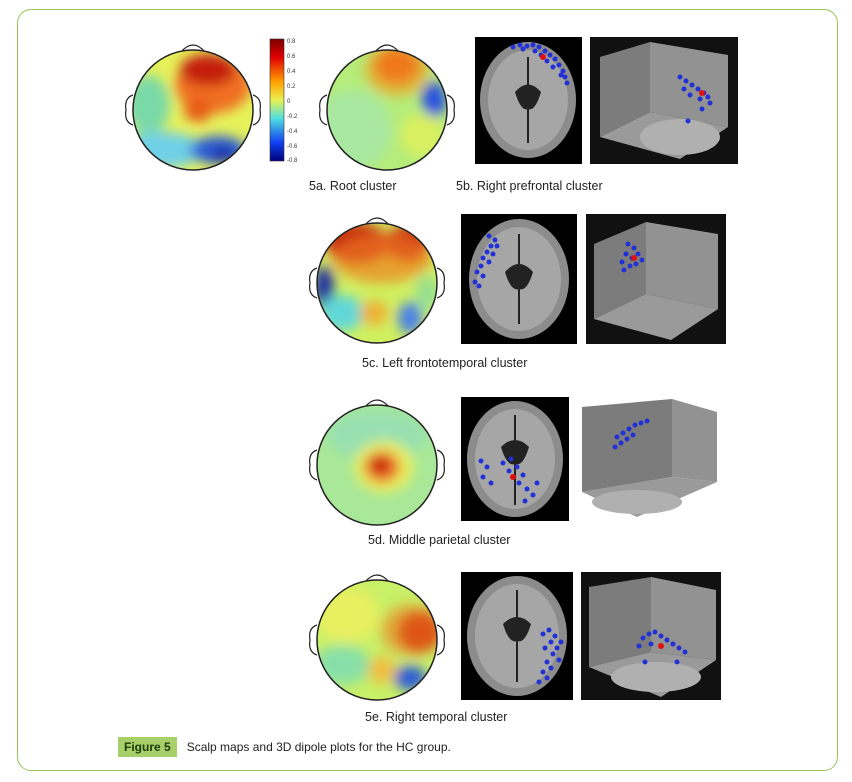  Describe the element at coordinates (515, 459) in the screenshot. I see `dipole-axial-middle-parietal` at that location.